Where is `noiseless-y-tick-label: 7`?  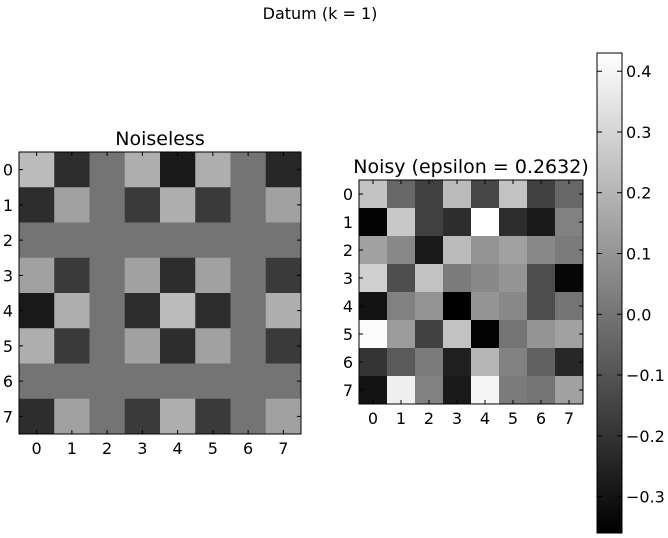 noiseless-y-tick-label: 7 is located at coordinates (8, 416).